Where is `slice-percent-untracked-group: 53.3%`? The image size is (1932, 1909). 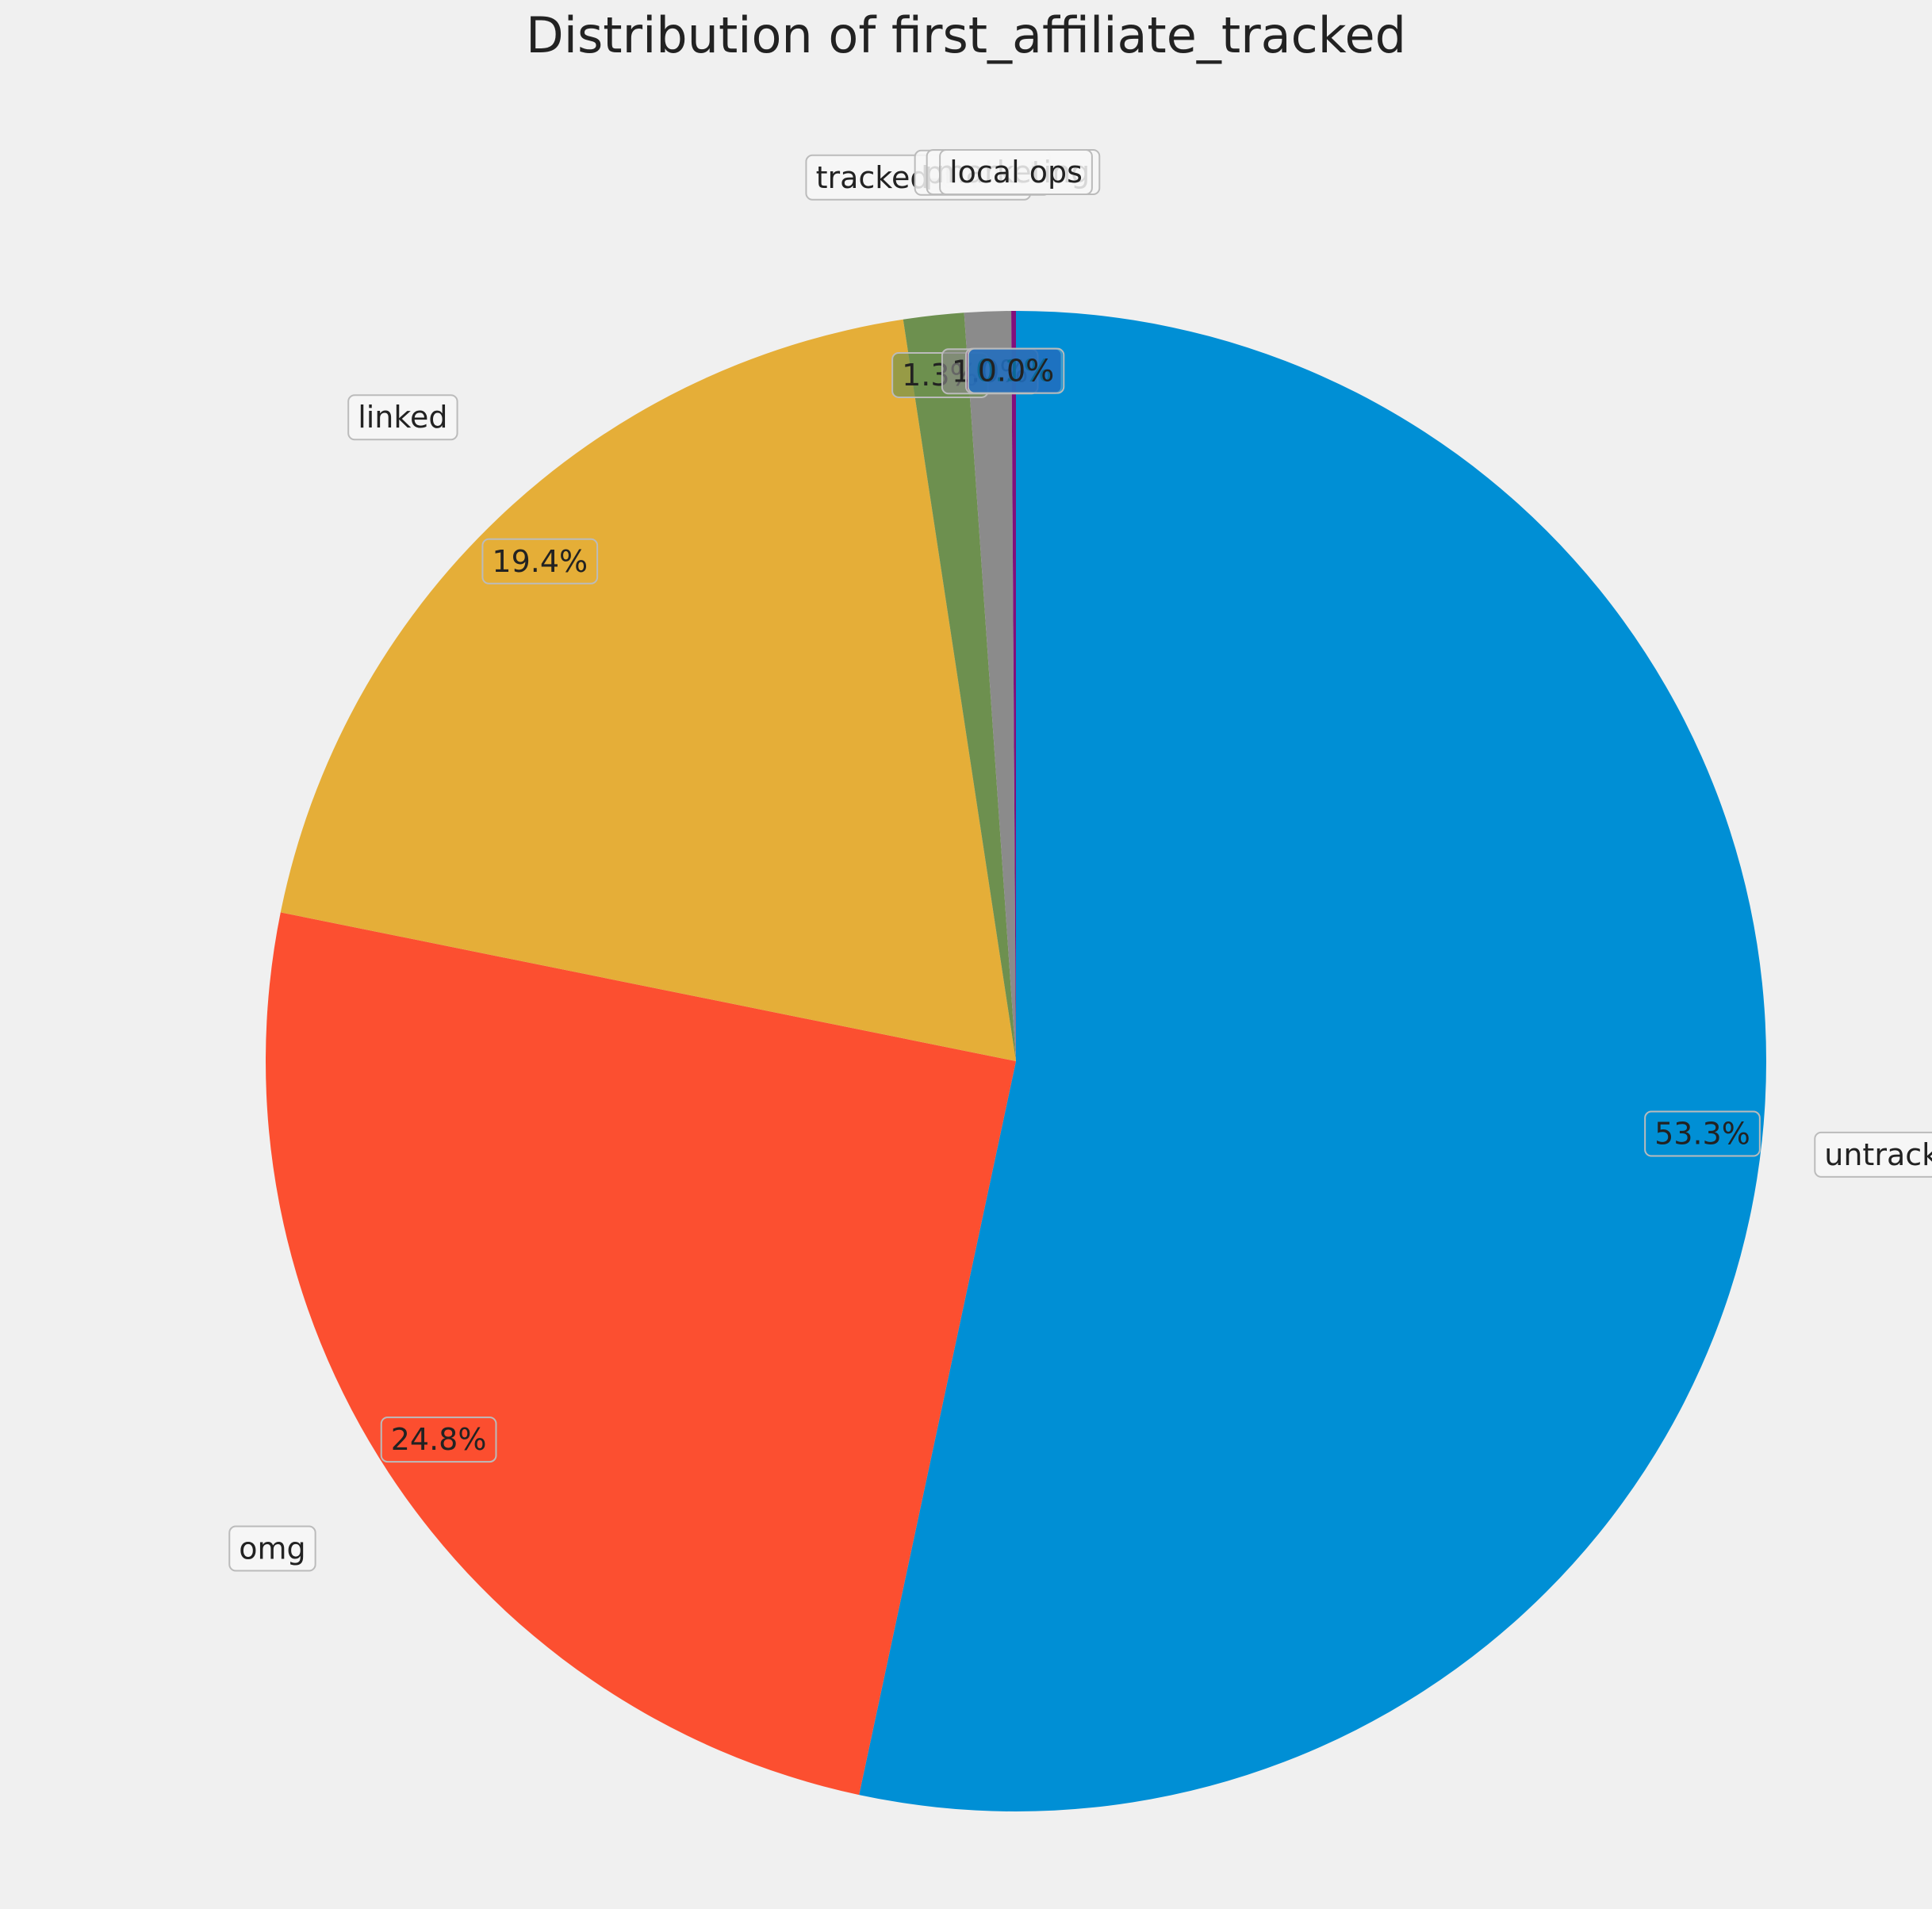
slice-percent-untracked-group: 53.3% is located at coordinates (1703, 1133).